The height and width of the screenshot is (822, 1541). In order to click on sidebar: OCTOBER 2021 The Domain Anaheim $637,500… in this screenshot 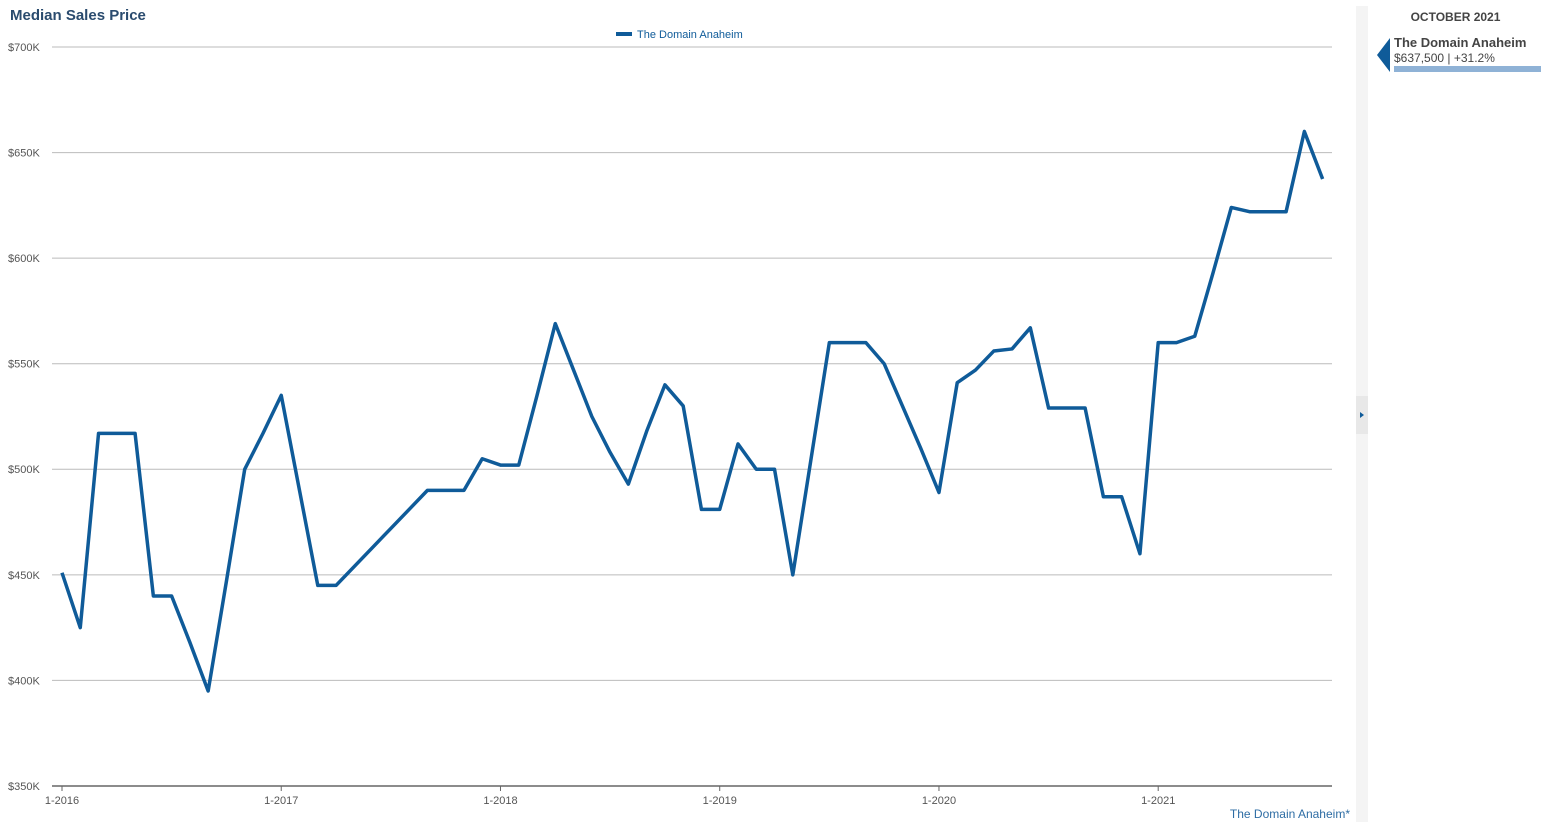, I will do `click(1455, 411)`.